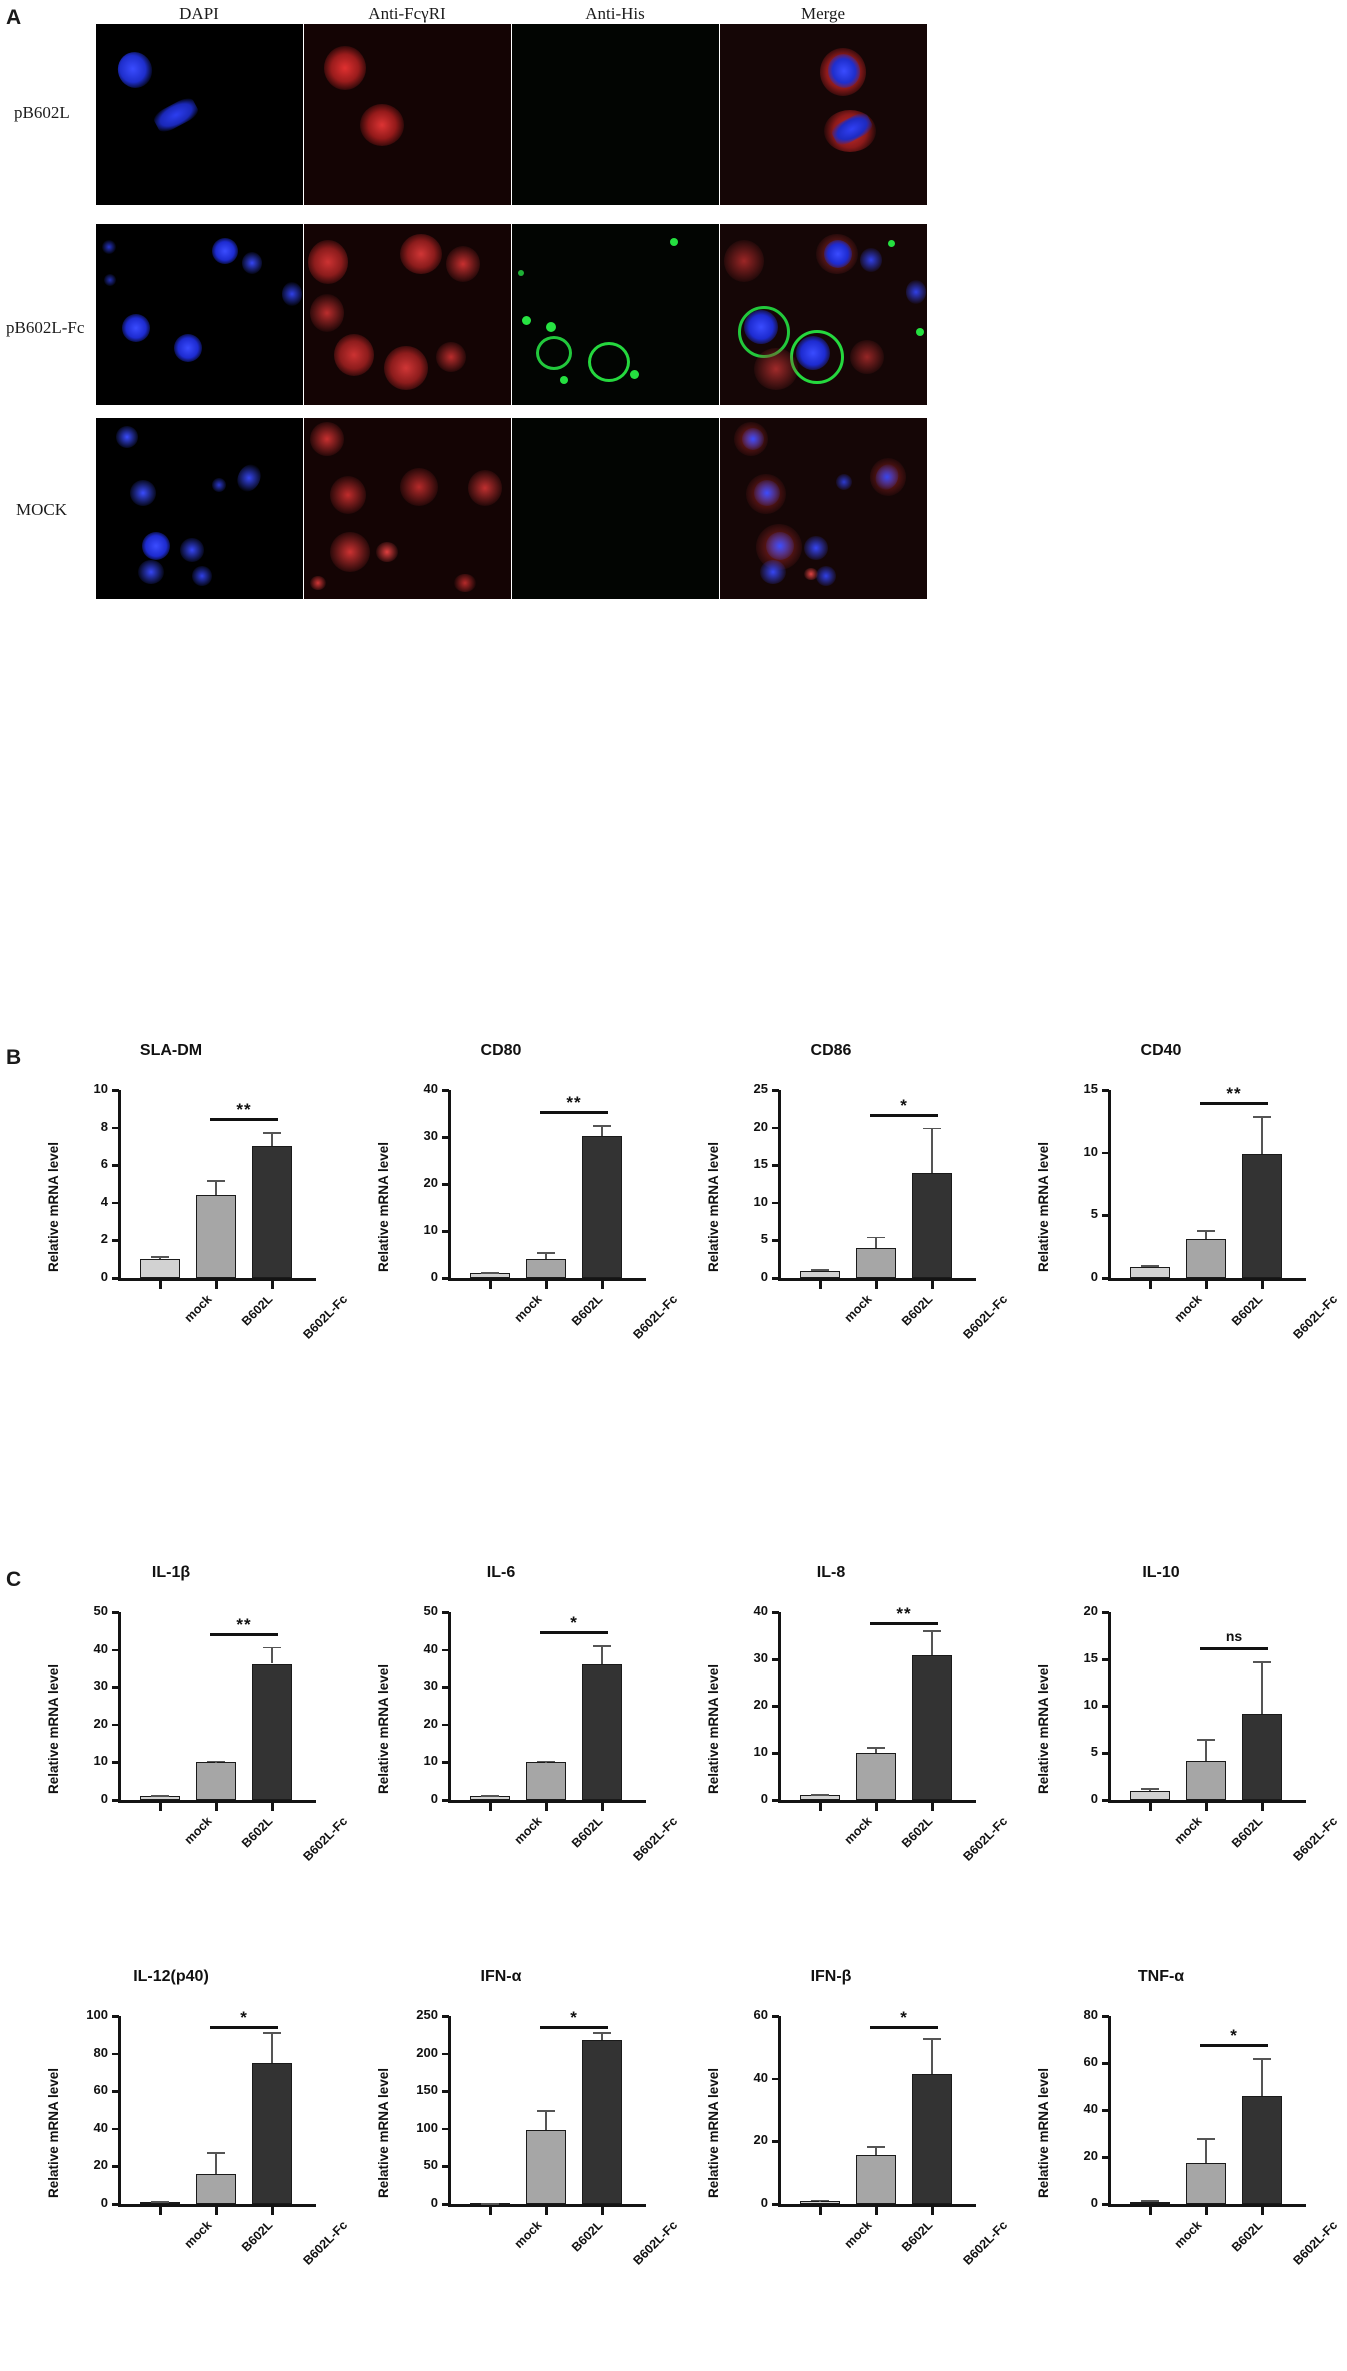 This screenshot has height=2371, width=1347. Describe the element at coordinates (760, 1088) in the screenshot. I see `y-tick-label: 25` at that location.